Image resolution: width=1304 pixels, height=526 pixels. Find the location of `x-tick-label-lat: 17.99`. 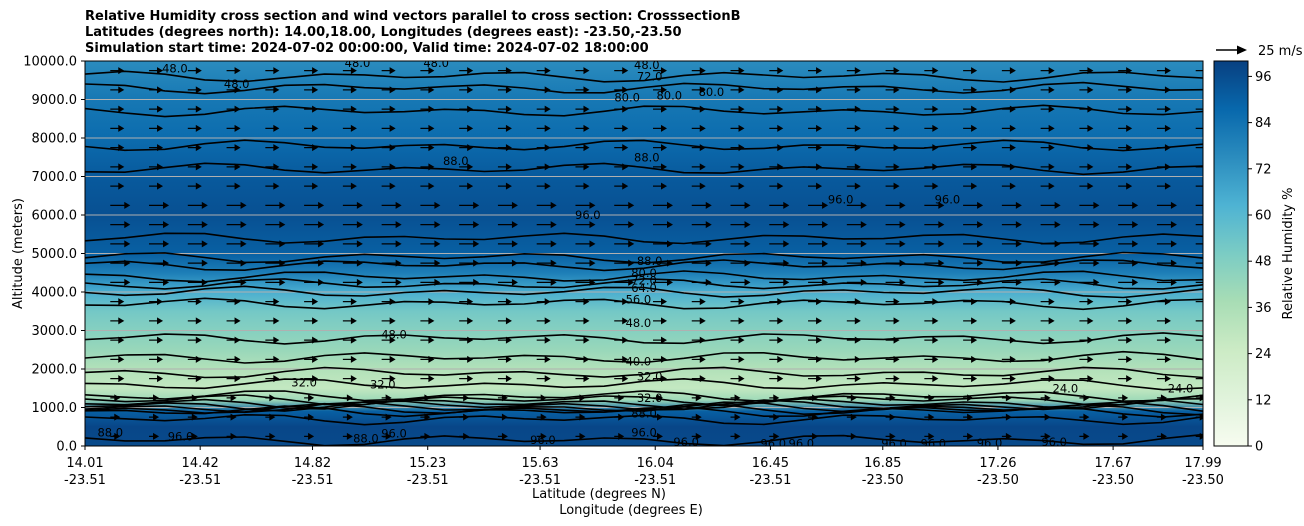

x-tick-label-lat: 17.99 is located at coordinates (1202, 463).